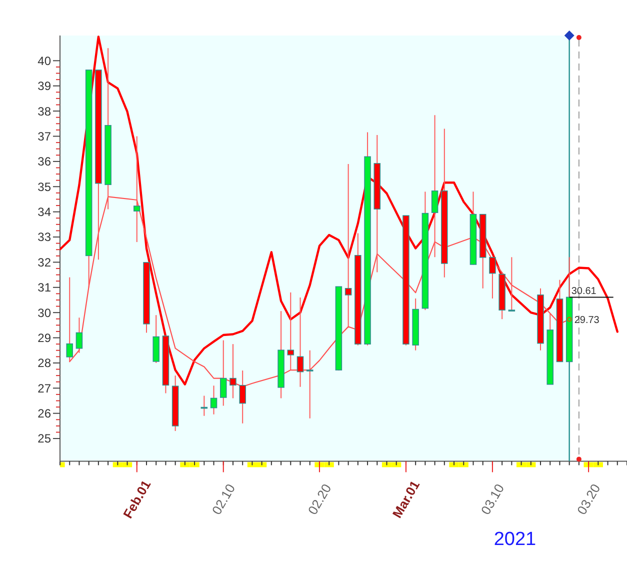 The image size is (627, 567). What do you see at coordinates (45, 413) in the screenshot?
I see `y-tick-label: 26` at bounding box center [45, 413].